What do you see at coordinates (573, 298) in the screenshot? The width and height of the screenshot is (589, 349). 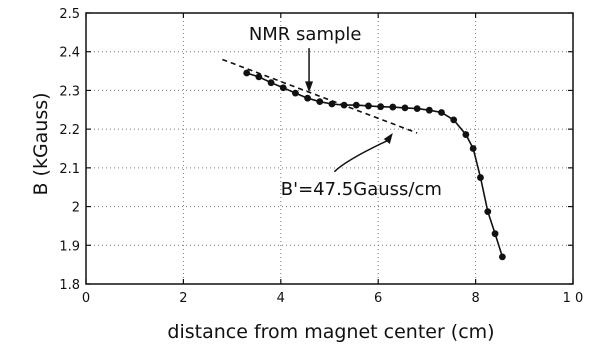 I see `x-tick-label: 1 0` at bounding box center [573, 298].